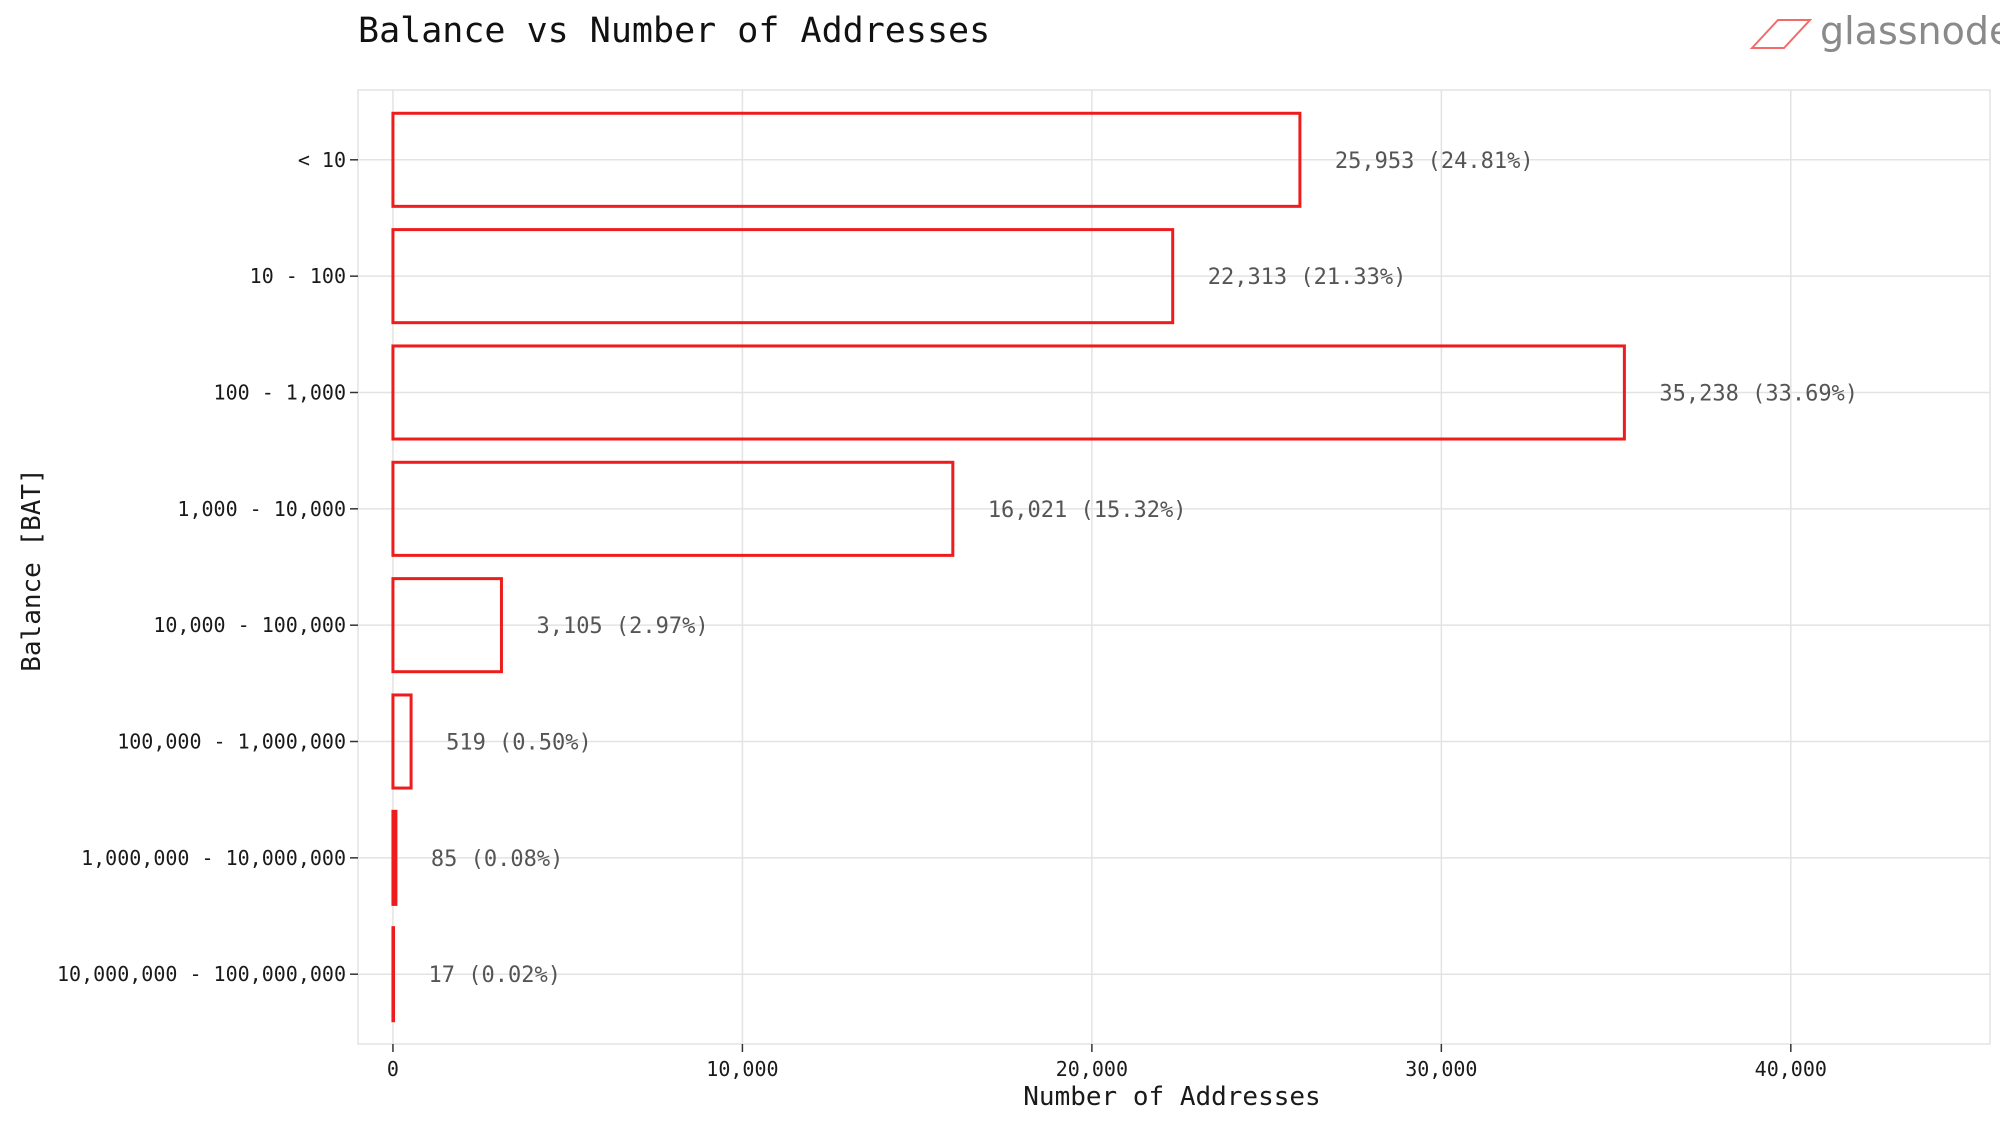 The image size is (2000, 1125). I want to click on x-tick-label: 10,000, so click(742, 1069).